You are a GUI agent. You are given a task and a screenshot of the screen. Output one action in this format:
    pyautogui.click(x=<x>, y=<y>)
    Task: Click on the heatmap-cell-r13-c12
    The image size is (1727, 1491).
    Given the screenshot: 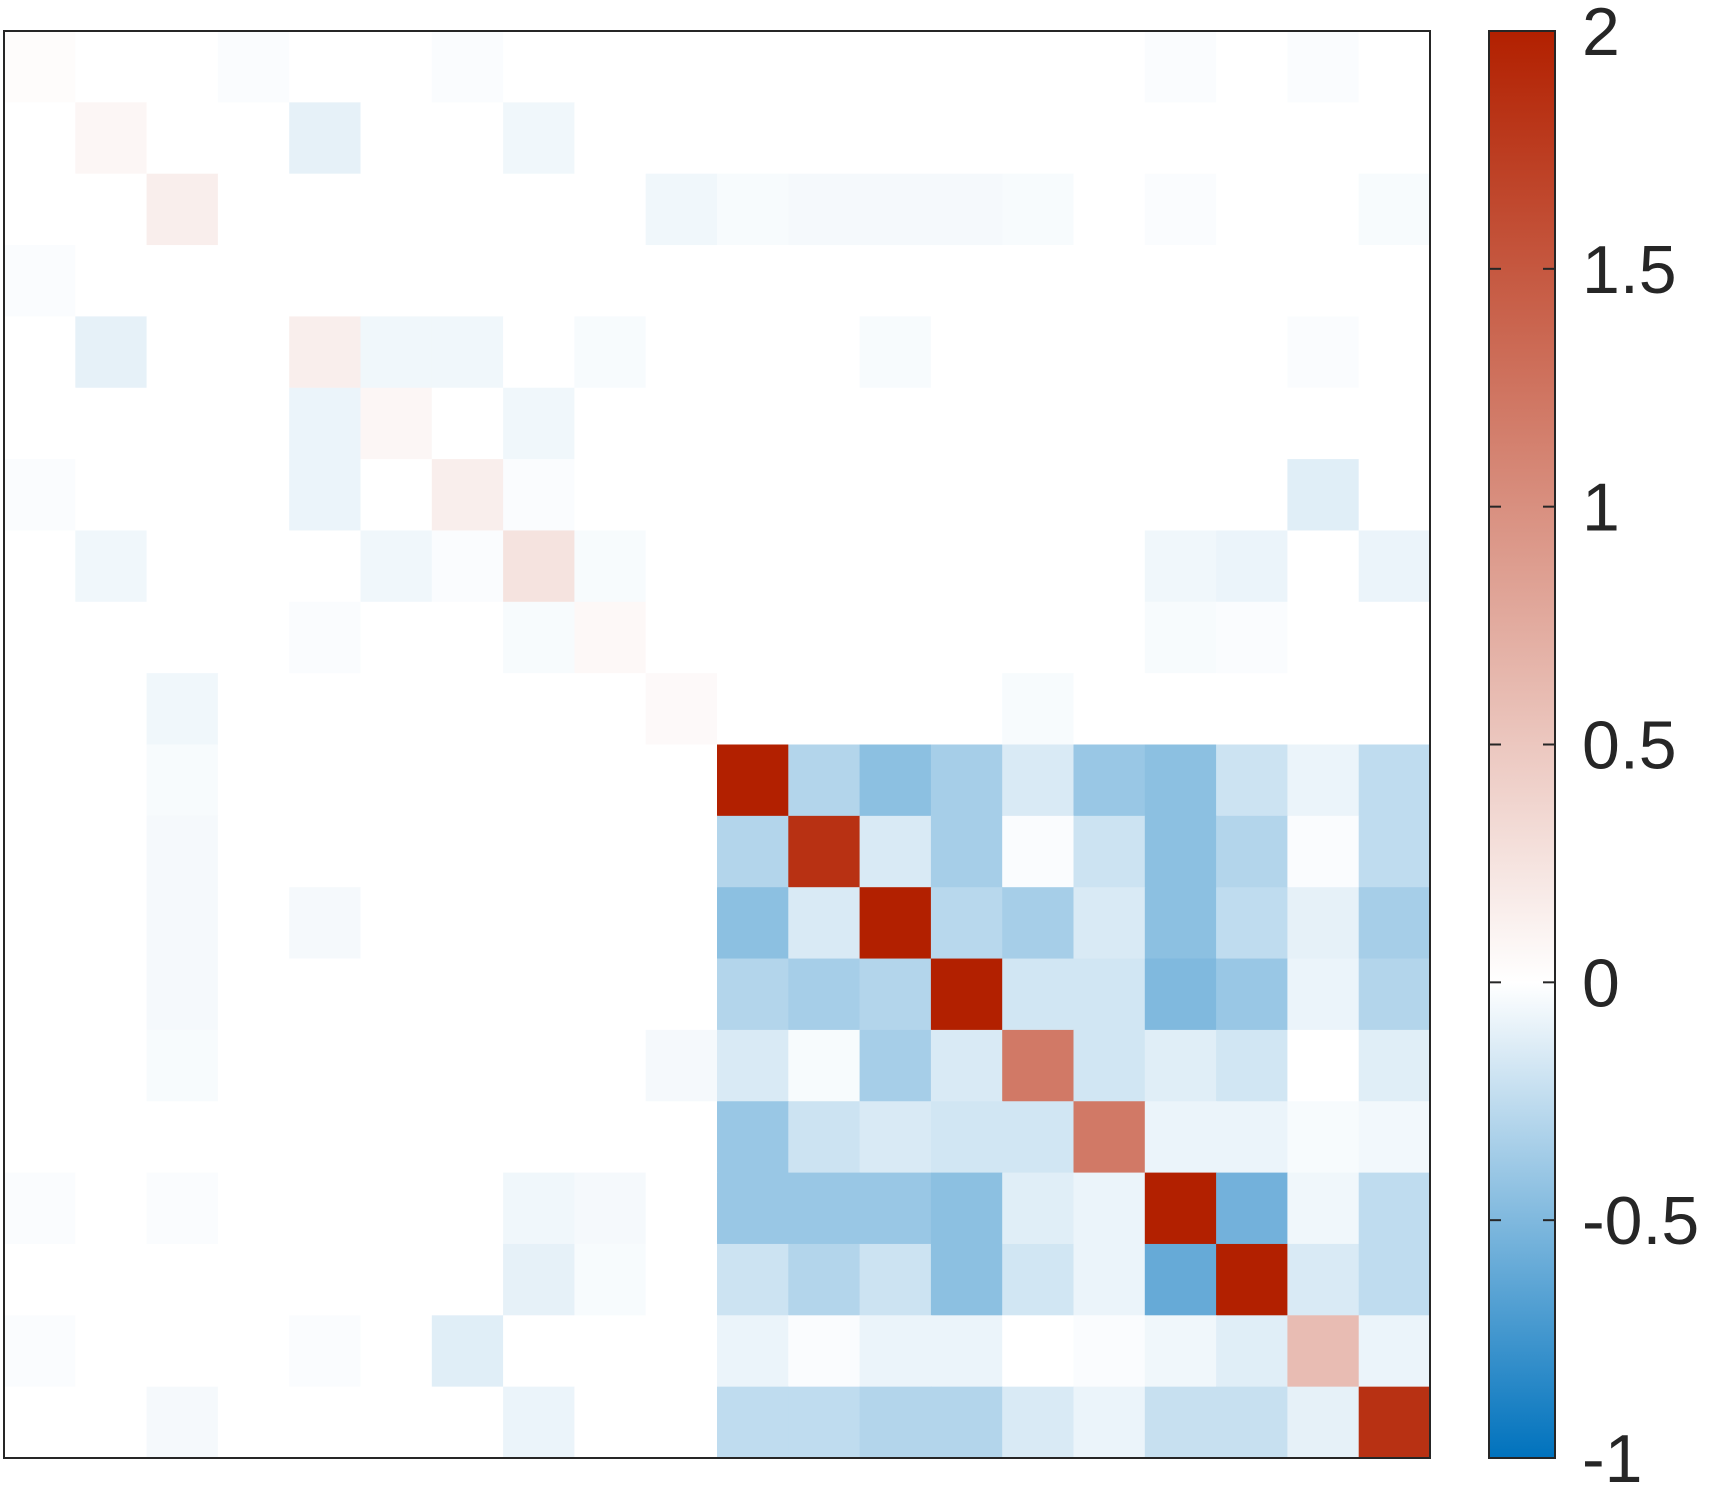 What is the action you would take?
    pyautogui.click(x=895, y=994)
    